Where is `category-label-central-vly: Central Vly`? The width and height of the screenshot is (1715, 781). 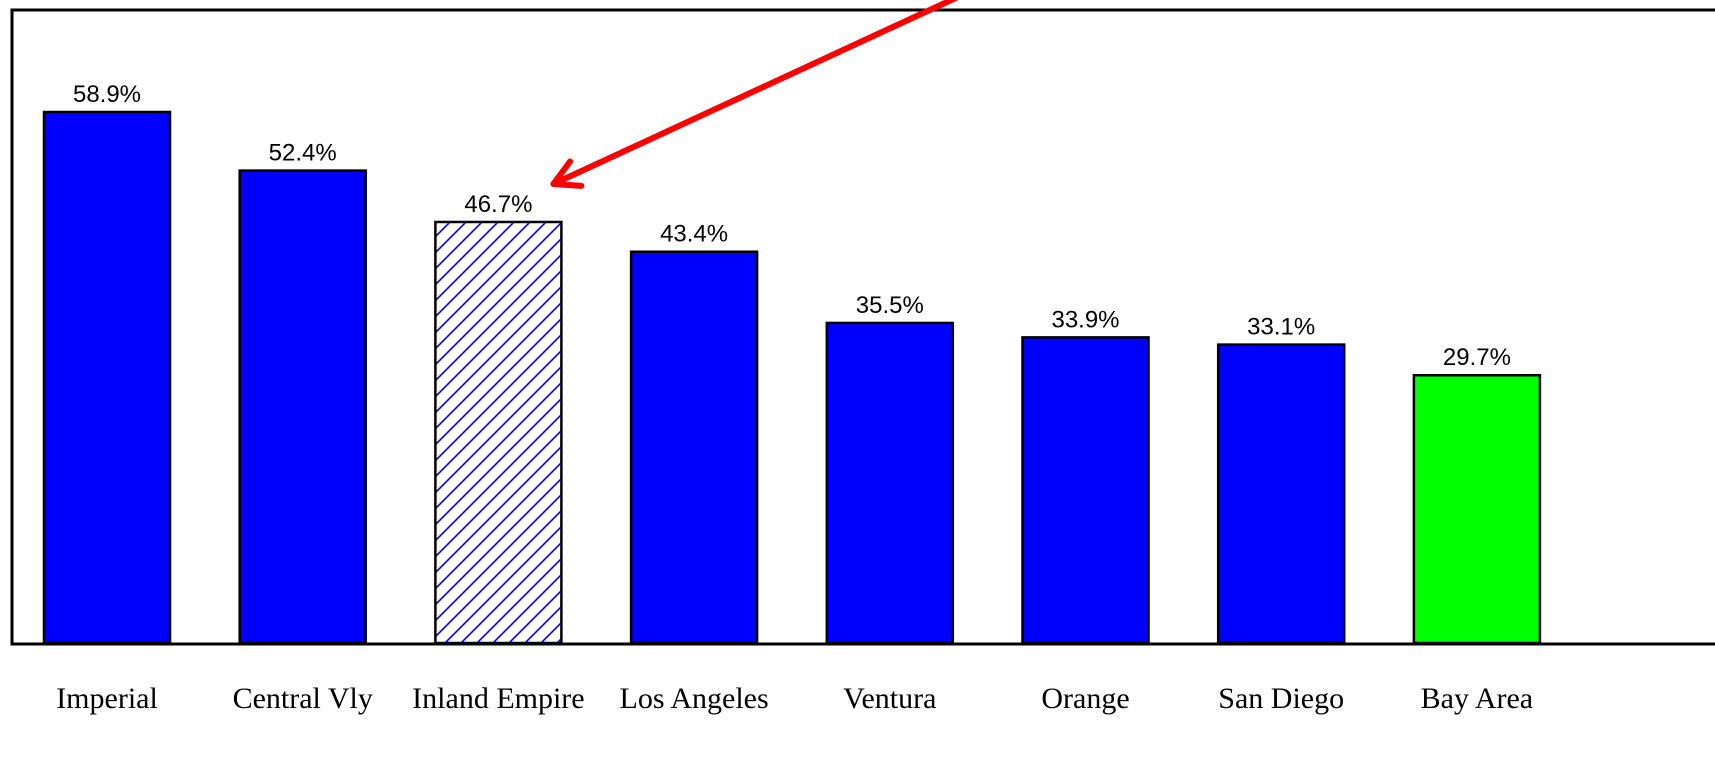 category-label-central-vly: Central Vly is located at coordinates (303, 698).